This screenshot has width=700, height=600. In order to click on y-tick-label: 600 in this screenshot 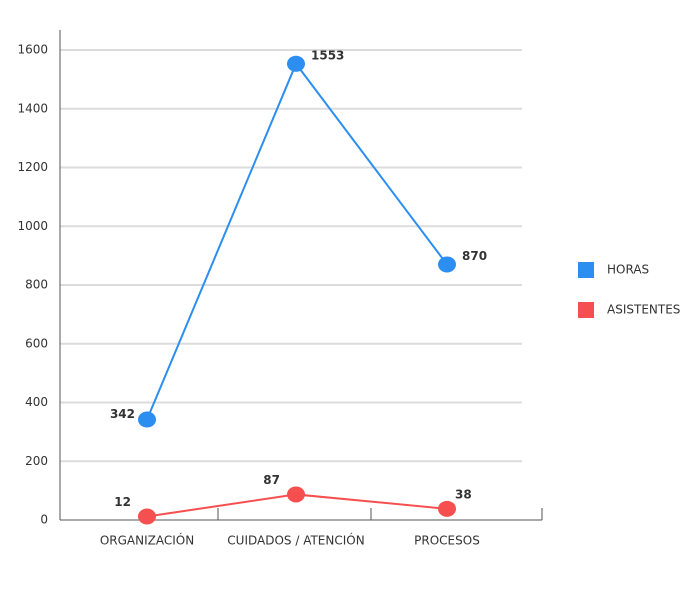, I will do `click(36, 343)`.